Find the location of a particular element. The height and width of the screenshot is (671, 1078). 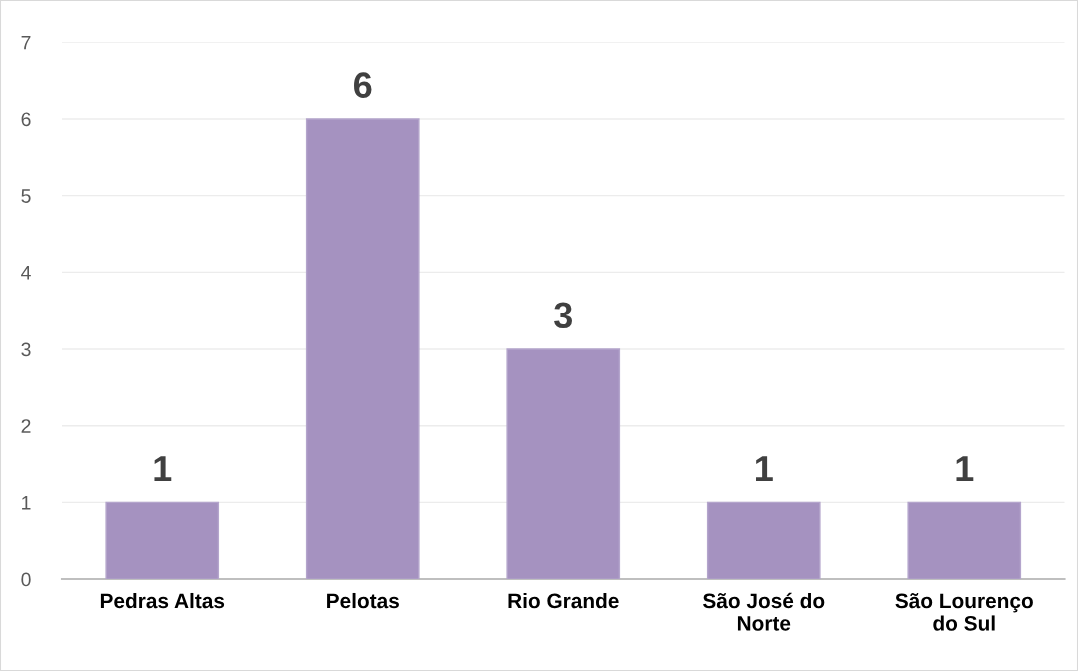

data-label: 3 is located at coordinates (563, 315).